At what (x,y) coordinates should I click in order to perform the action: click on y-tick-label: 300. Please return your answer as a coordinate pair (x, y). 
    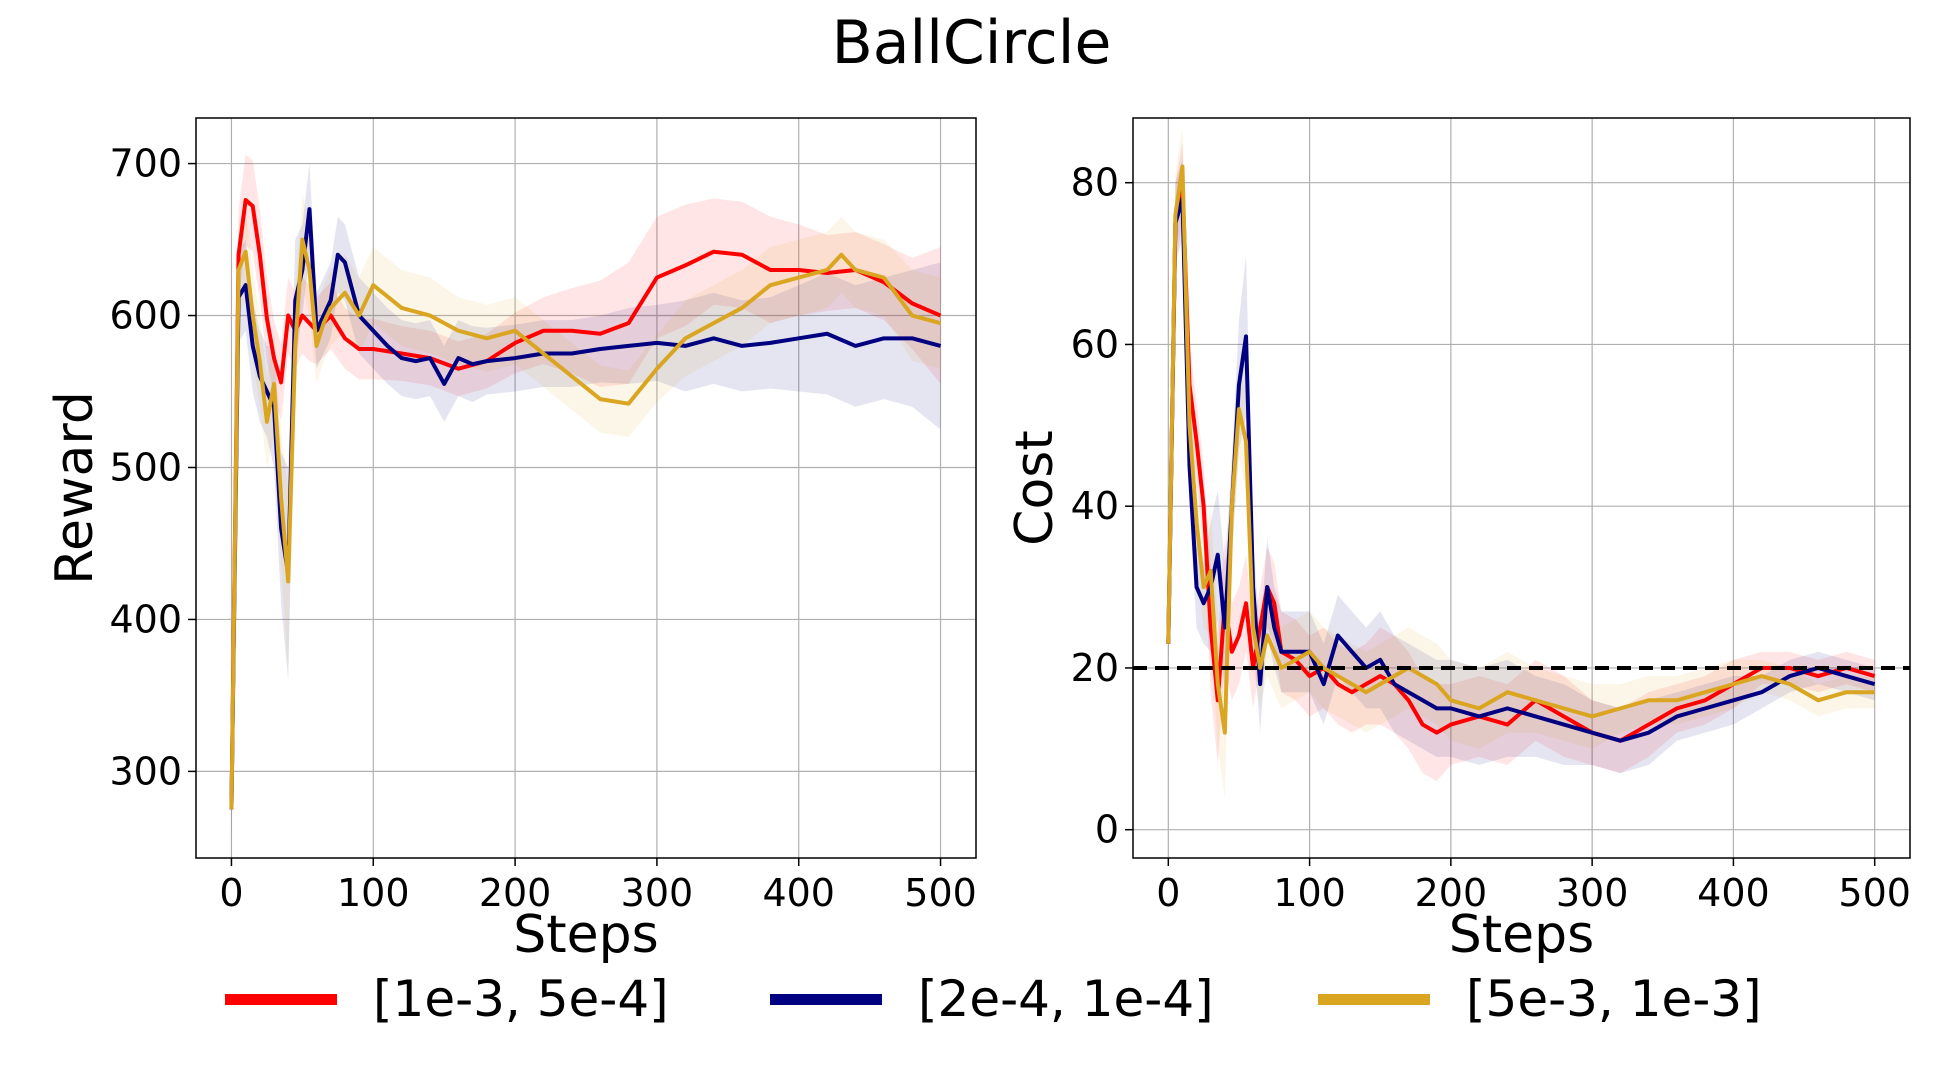
    Looking at the image, I should click on (145, 771).